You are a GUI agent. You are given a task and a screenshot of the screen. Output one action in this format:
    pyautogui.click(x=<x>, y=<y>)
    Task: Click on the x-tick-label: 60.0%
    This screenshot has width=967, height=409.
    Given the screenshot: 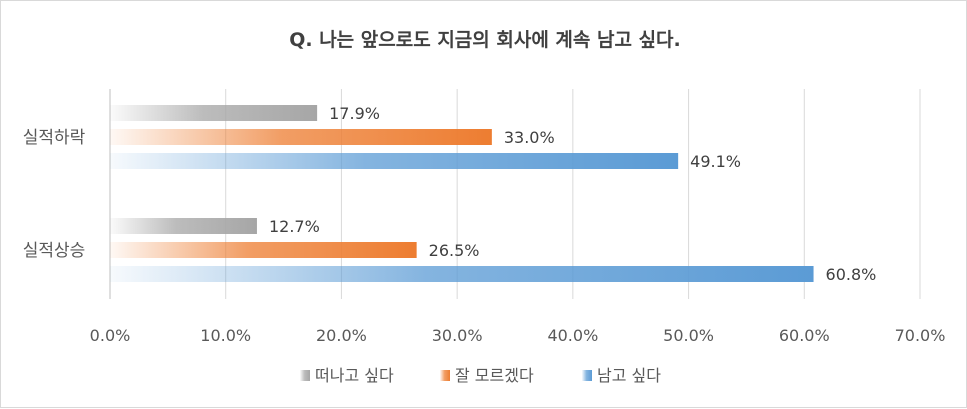 What is the action you would take?
    pyautogui.click(x=804, y=335)
    